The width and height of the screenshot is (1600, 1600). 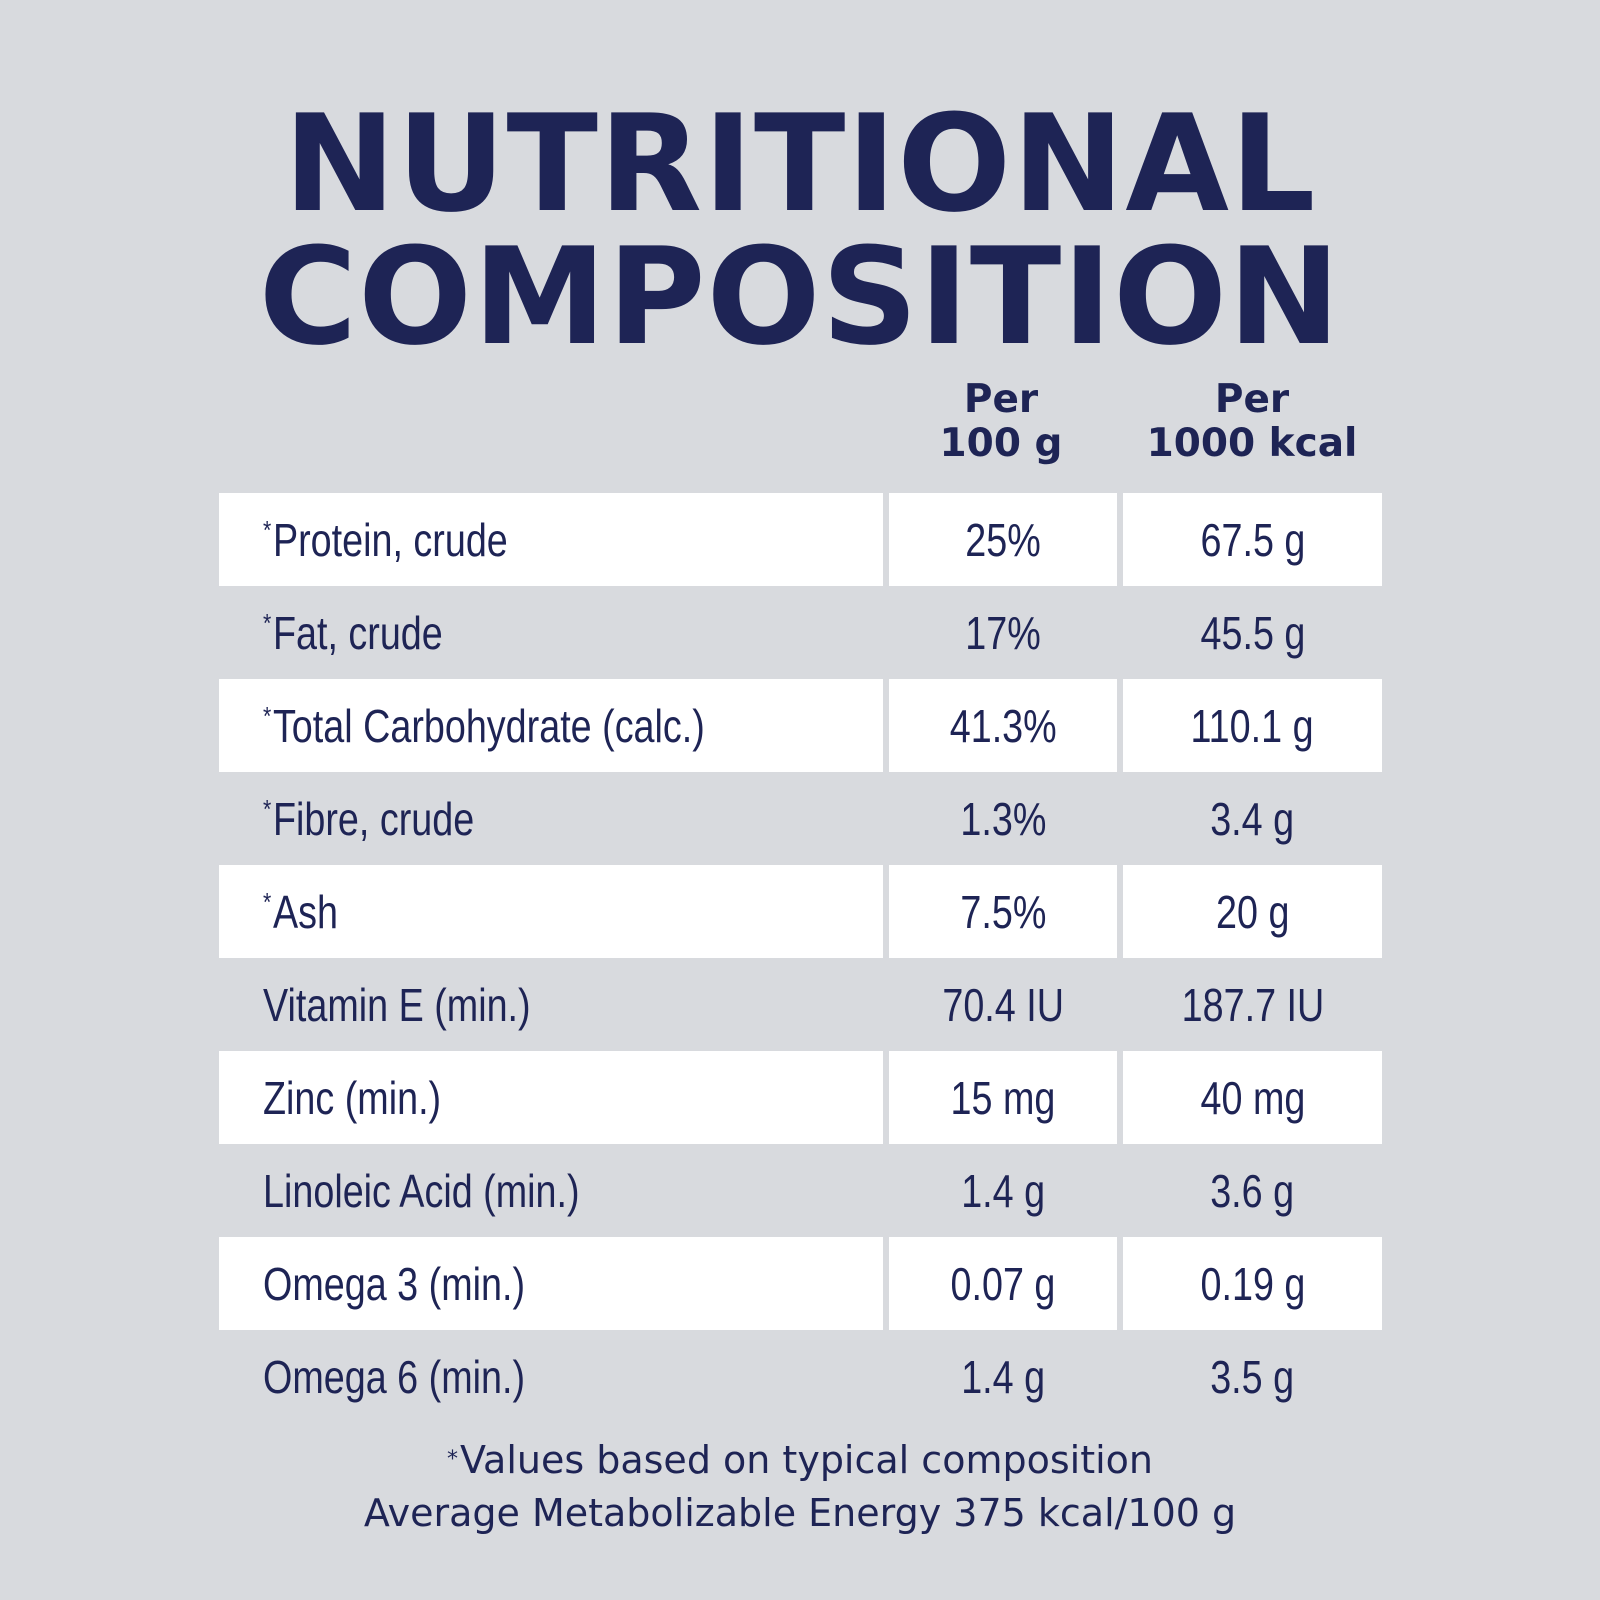 I want to click on table-row: *Ash 7.5% 20 g, so click(x=800, y=911).